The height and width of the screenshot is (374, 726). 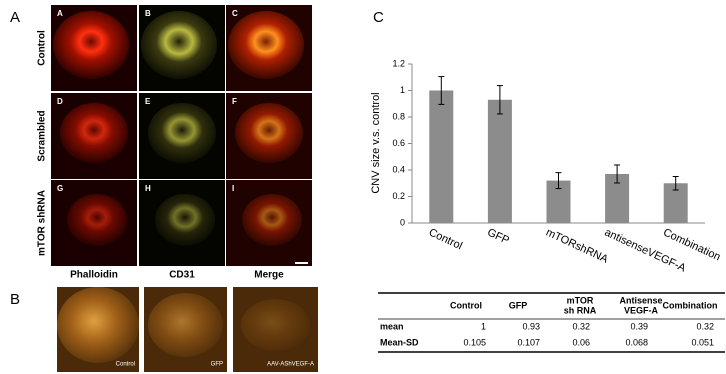 What do you see at coordinates (398, 116) in the screenshot?
I see `y-tick-label: 0.8` at bounding box center [398, 116].